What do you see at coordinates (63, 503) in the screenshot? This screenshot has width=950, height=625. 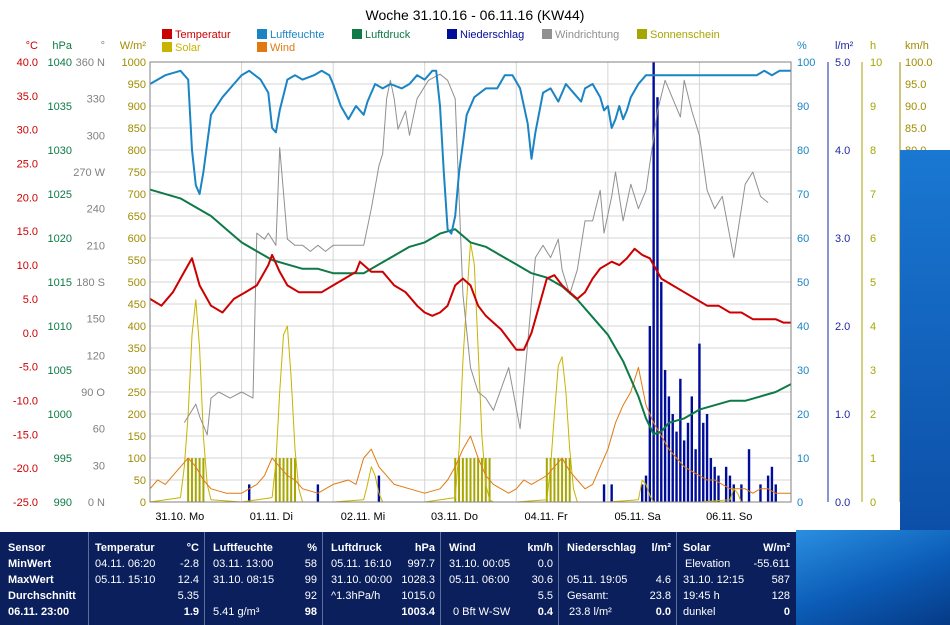 I see `pressure-axis-tick: 990` at bounding box center [63, 503].